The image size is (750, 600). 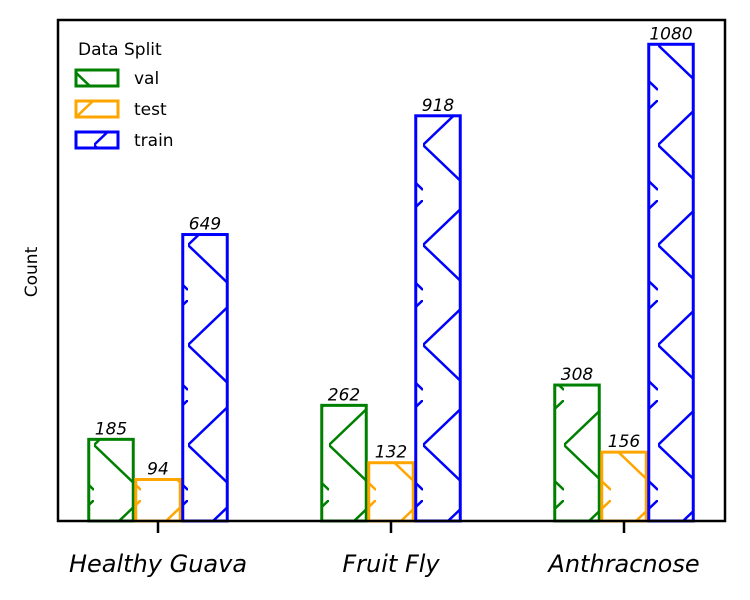 I want to click on legend-swatch-test, so click(x=97, y=109).